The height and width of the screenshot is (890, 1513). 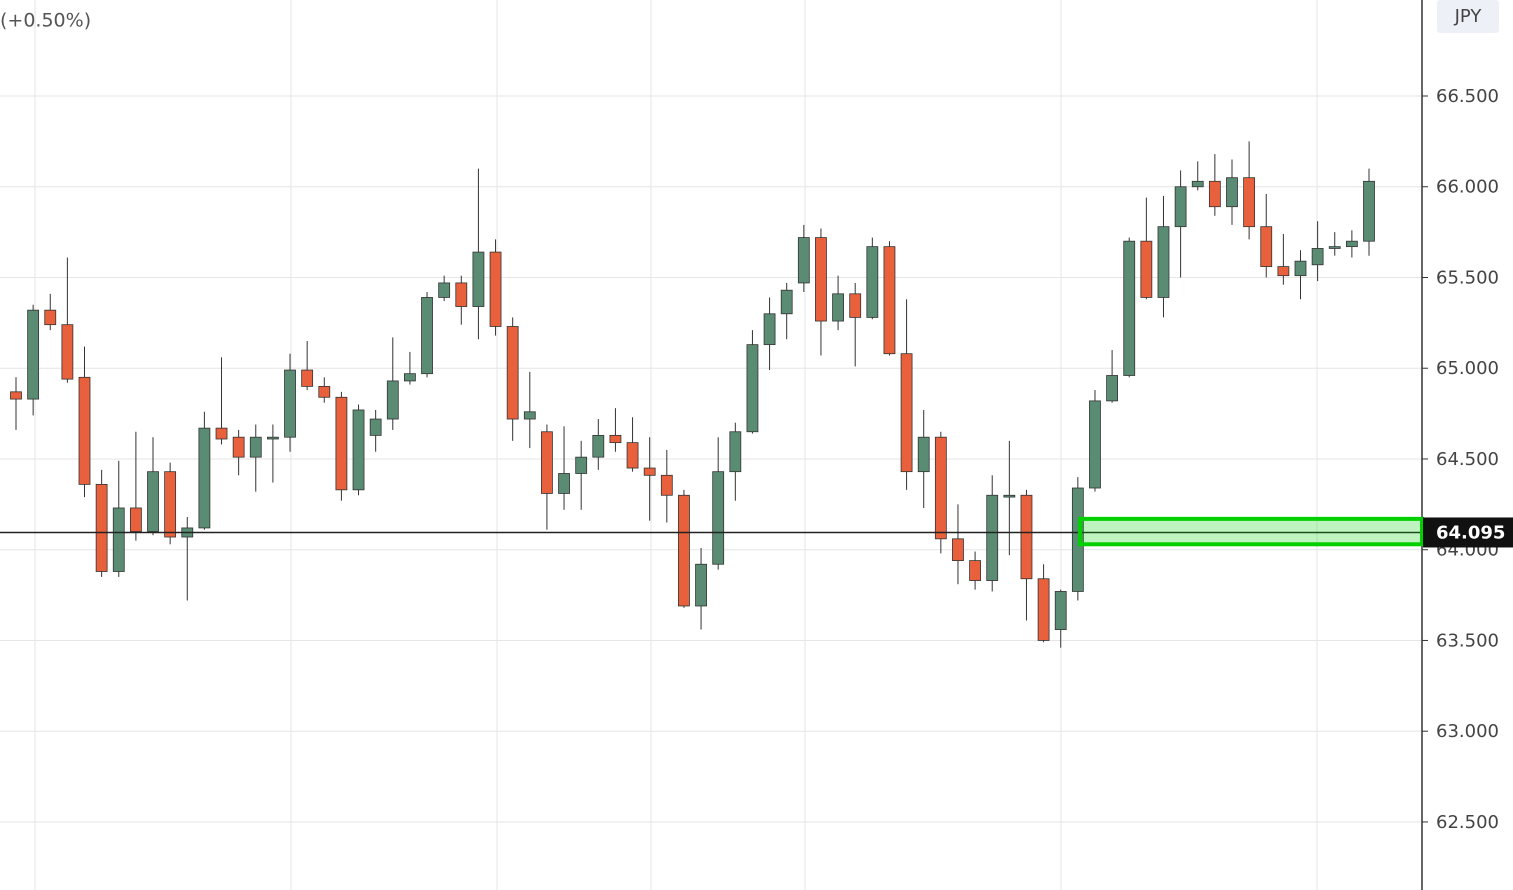 What do you see at coordinates (1251, 531) in the screenshot?
I see `zone` at bounding box center [1251, 531].